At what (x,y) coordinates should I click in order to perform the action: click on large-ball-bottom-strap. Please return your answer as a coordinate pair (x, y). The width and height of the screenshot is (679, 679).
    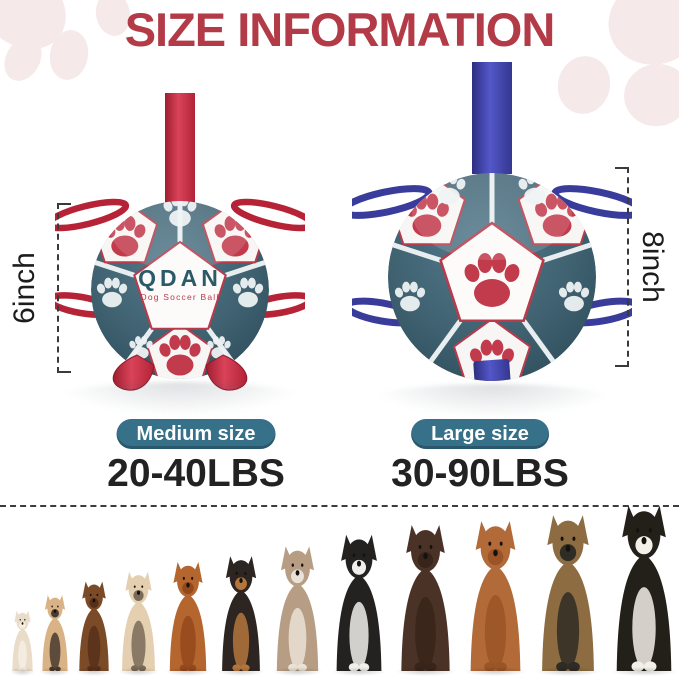
    Looking at the image, I should click on (492, 369).